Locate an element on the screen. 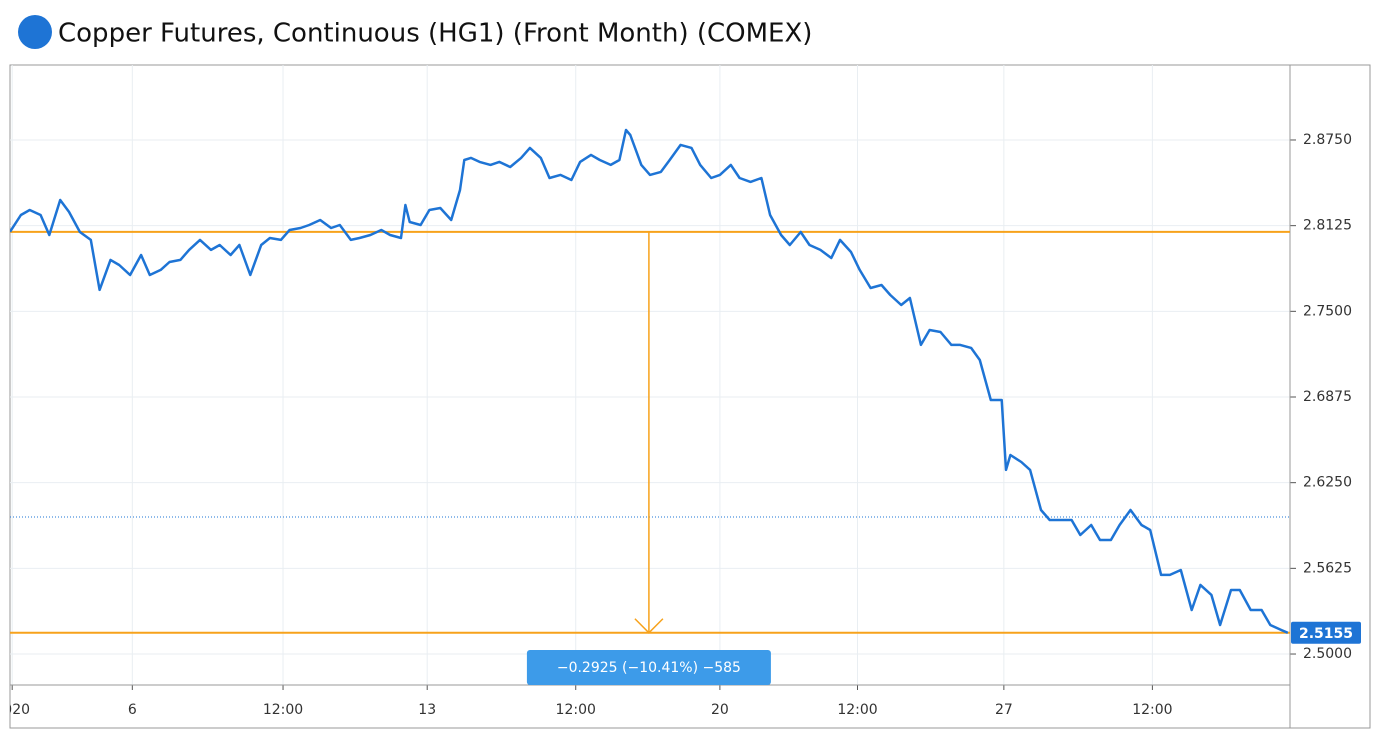 The height and width of the screenshot is (740, 1379). x-tick-label: 20 is located at coordinates (720, 710).